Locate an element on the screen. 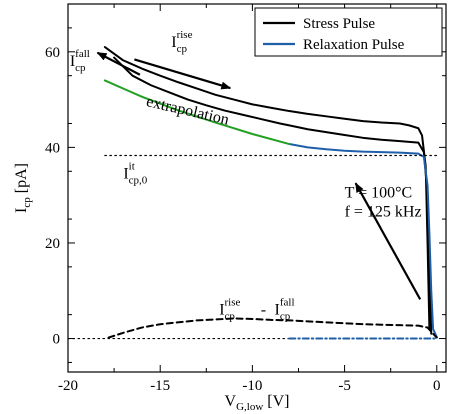  annotation-icp_rise: Icprise is located at coordinates (181, 42).